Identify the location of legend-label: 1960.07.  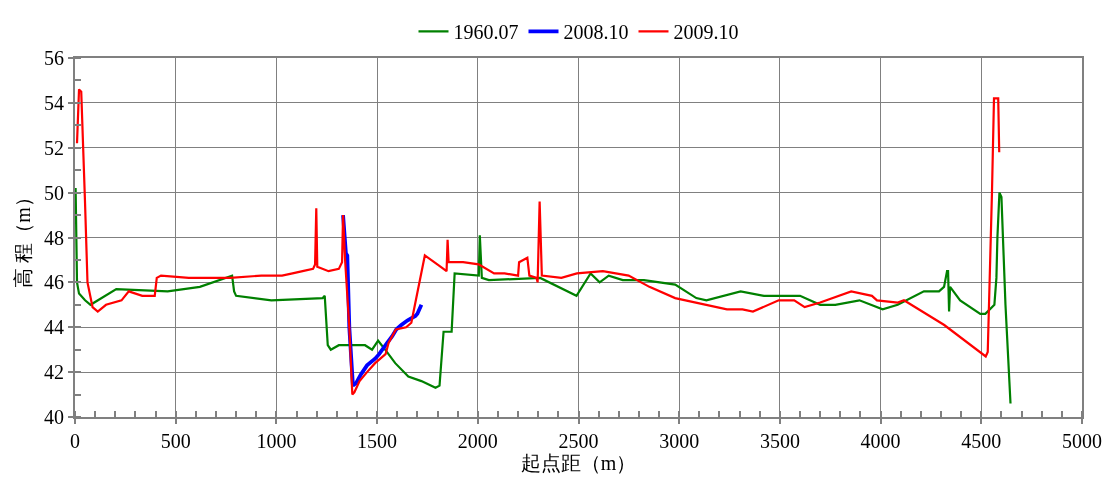
(486, 32).